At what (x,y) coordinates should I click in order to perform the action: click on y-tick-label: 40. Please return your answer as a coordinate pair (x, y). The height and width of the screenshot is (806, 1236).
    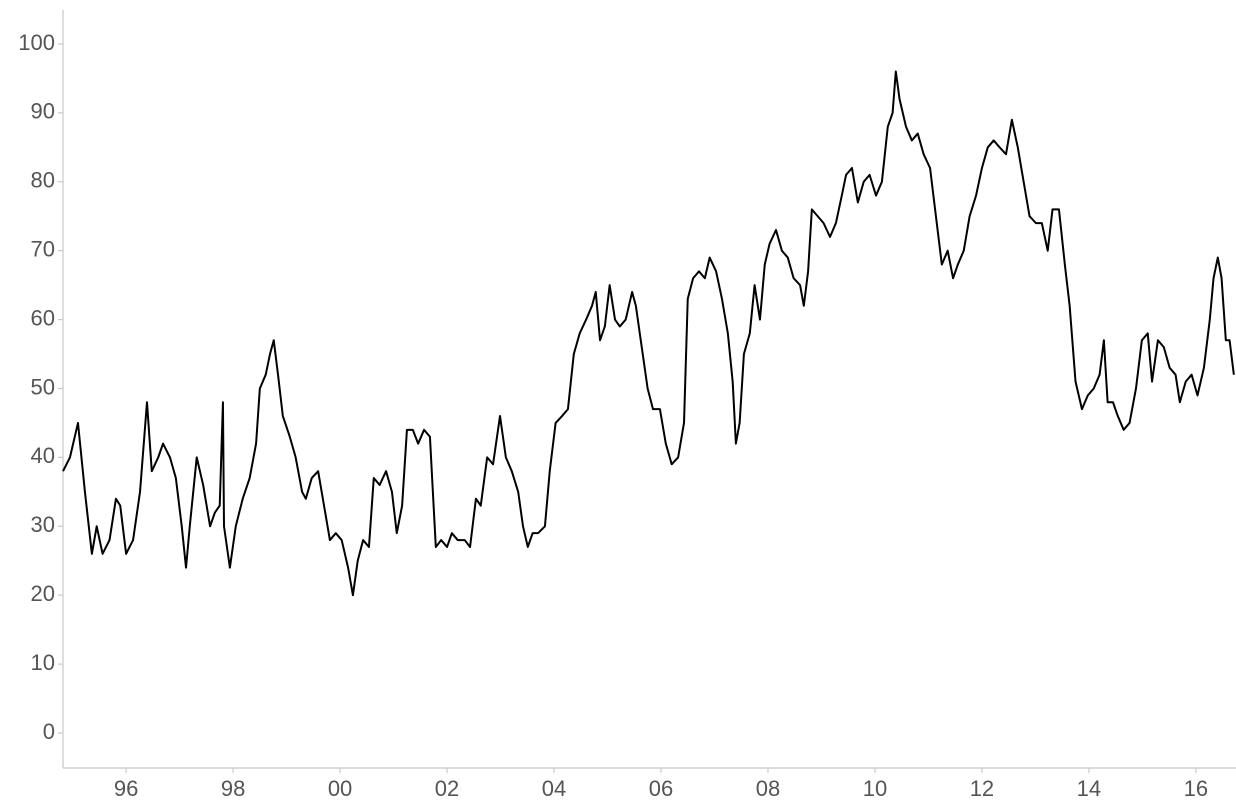
    Looking at the image, I should click on (43, 455).